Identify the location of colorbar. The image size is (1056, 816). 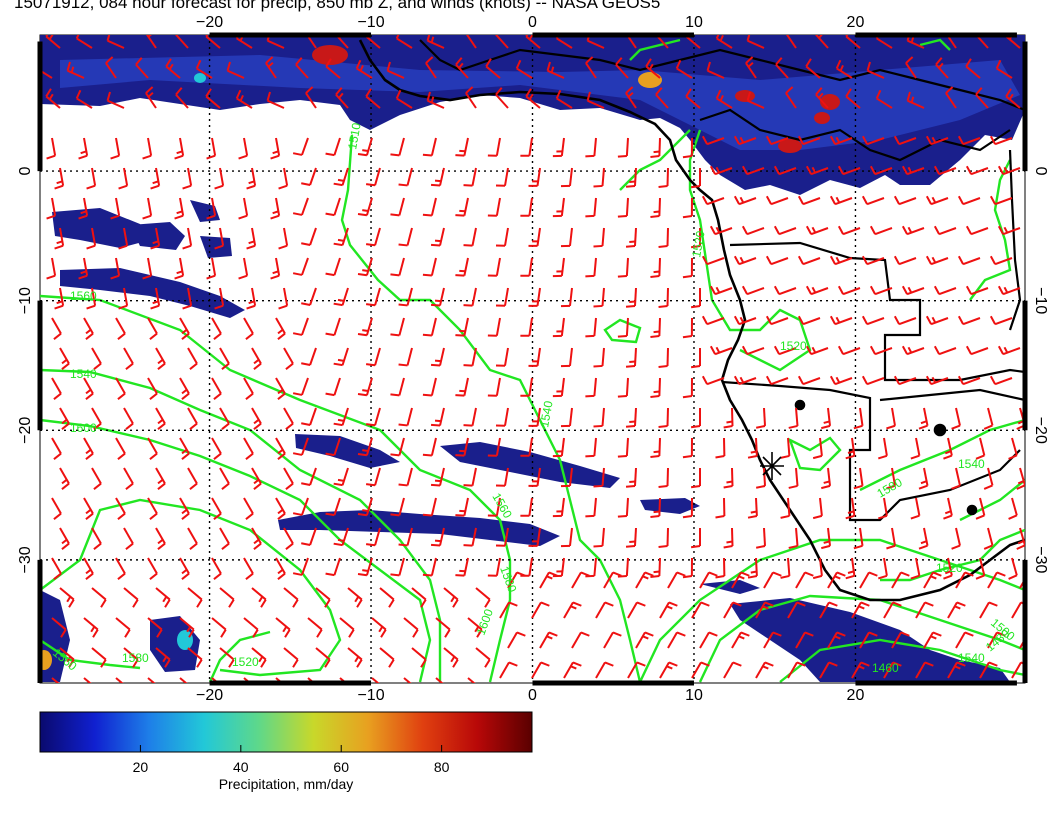
(286, 732).